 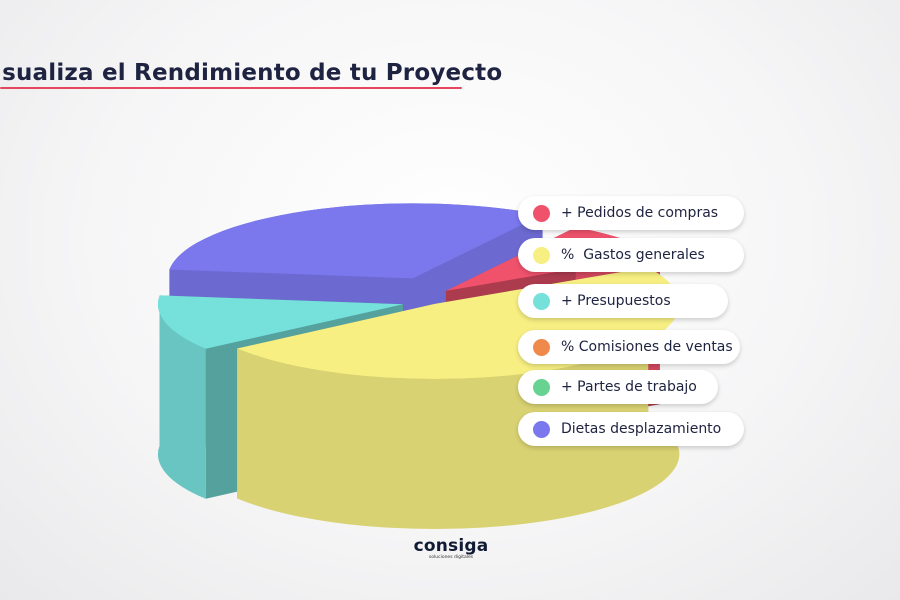 I want to click on legend-dot-comisiones, so click(x=541, y=347).